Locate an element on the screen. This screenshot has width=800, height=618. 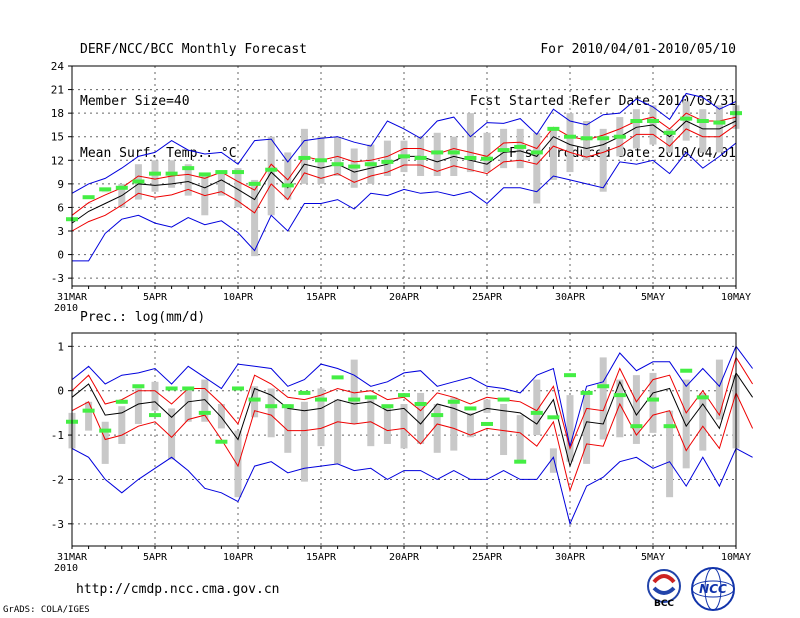
footer-url: http://cmdp.ncc.cma.gov.cn is located at coordinates (178, 589).